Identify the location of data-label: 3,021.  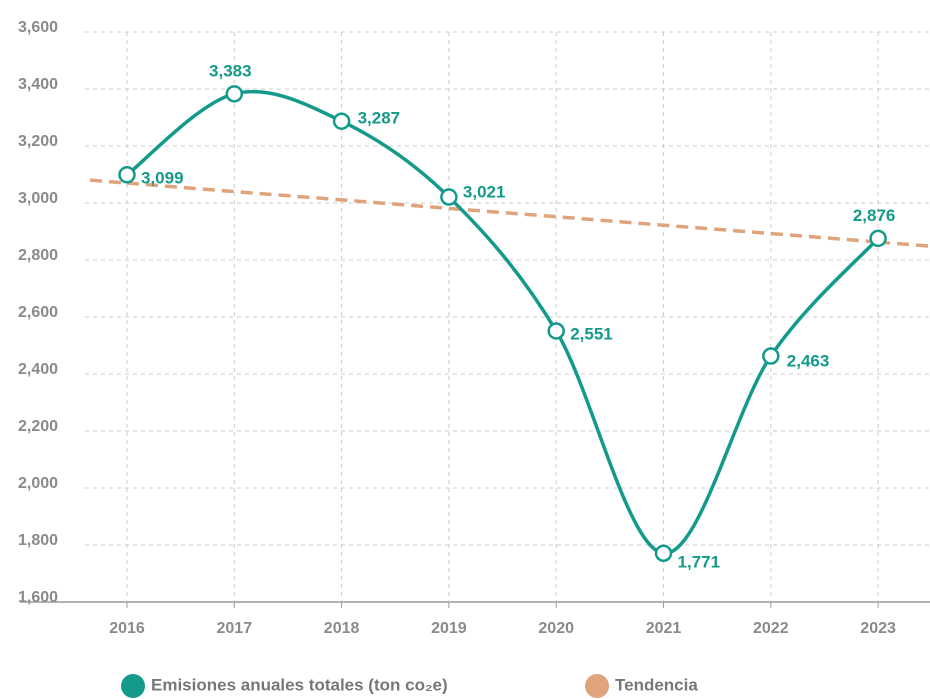
(484, 191).